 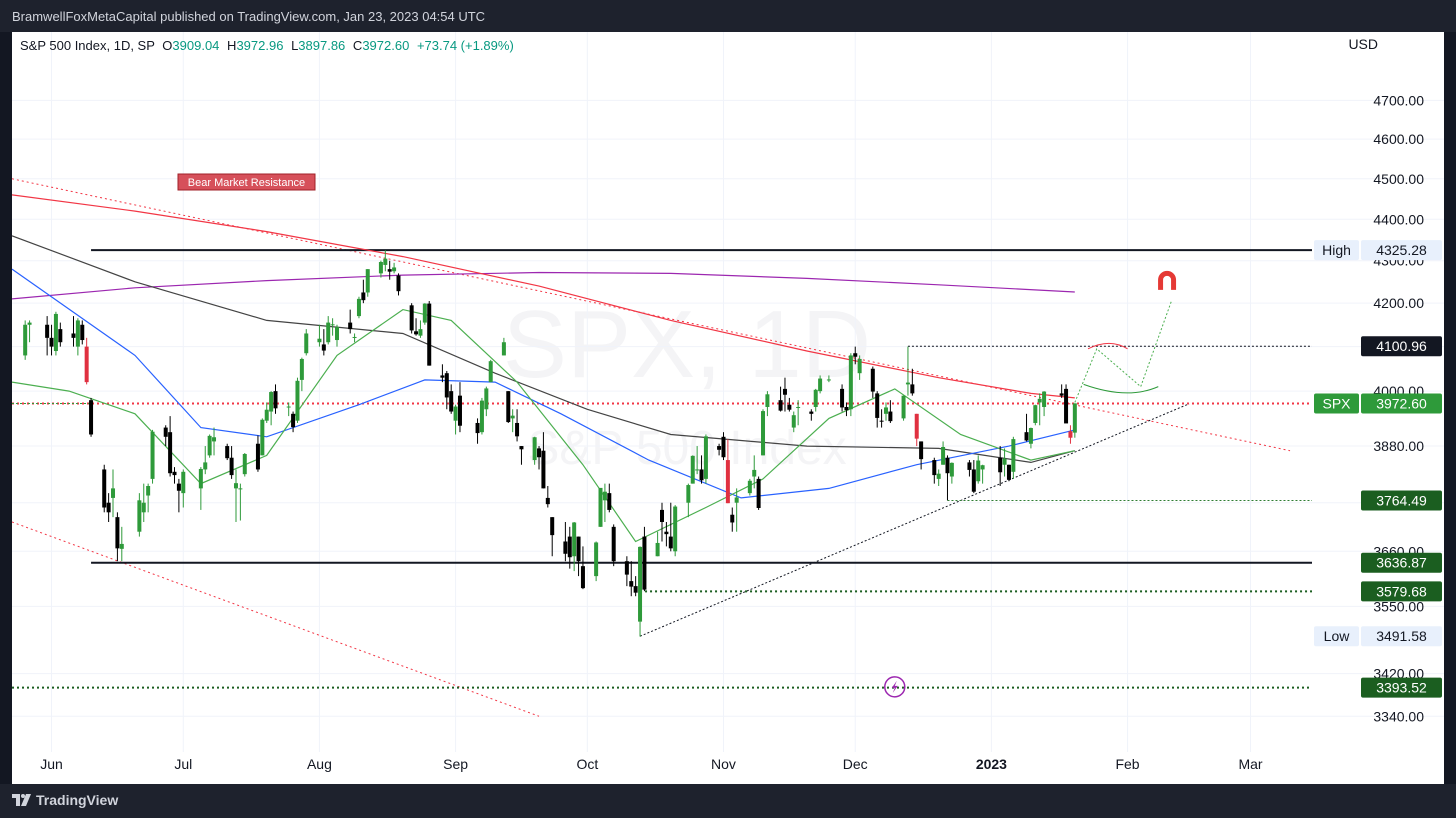 I want to click on price-tick-label: 4600.00, so click(x=1398, y=139).